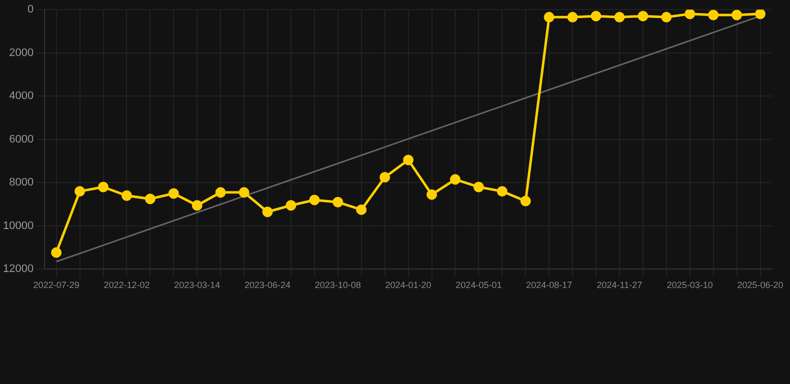 The image size is (790, 384). What do you see at coordinates (197, 285) in the screenshot?
I see `x-tick-label: 2023-03-14` at bounding box center [197, 285].